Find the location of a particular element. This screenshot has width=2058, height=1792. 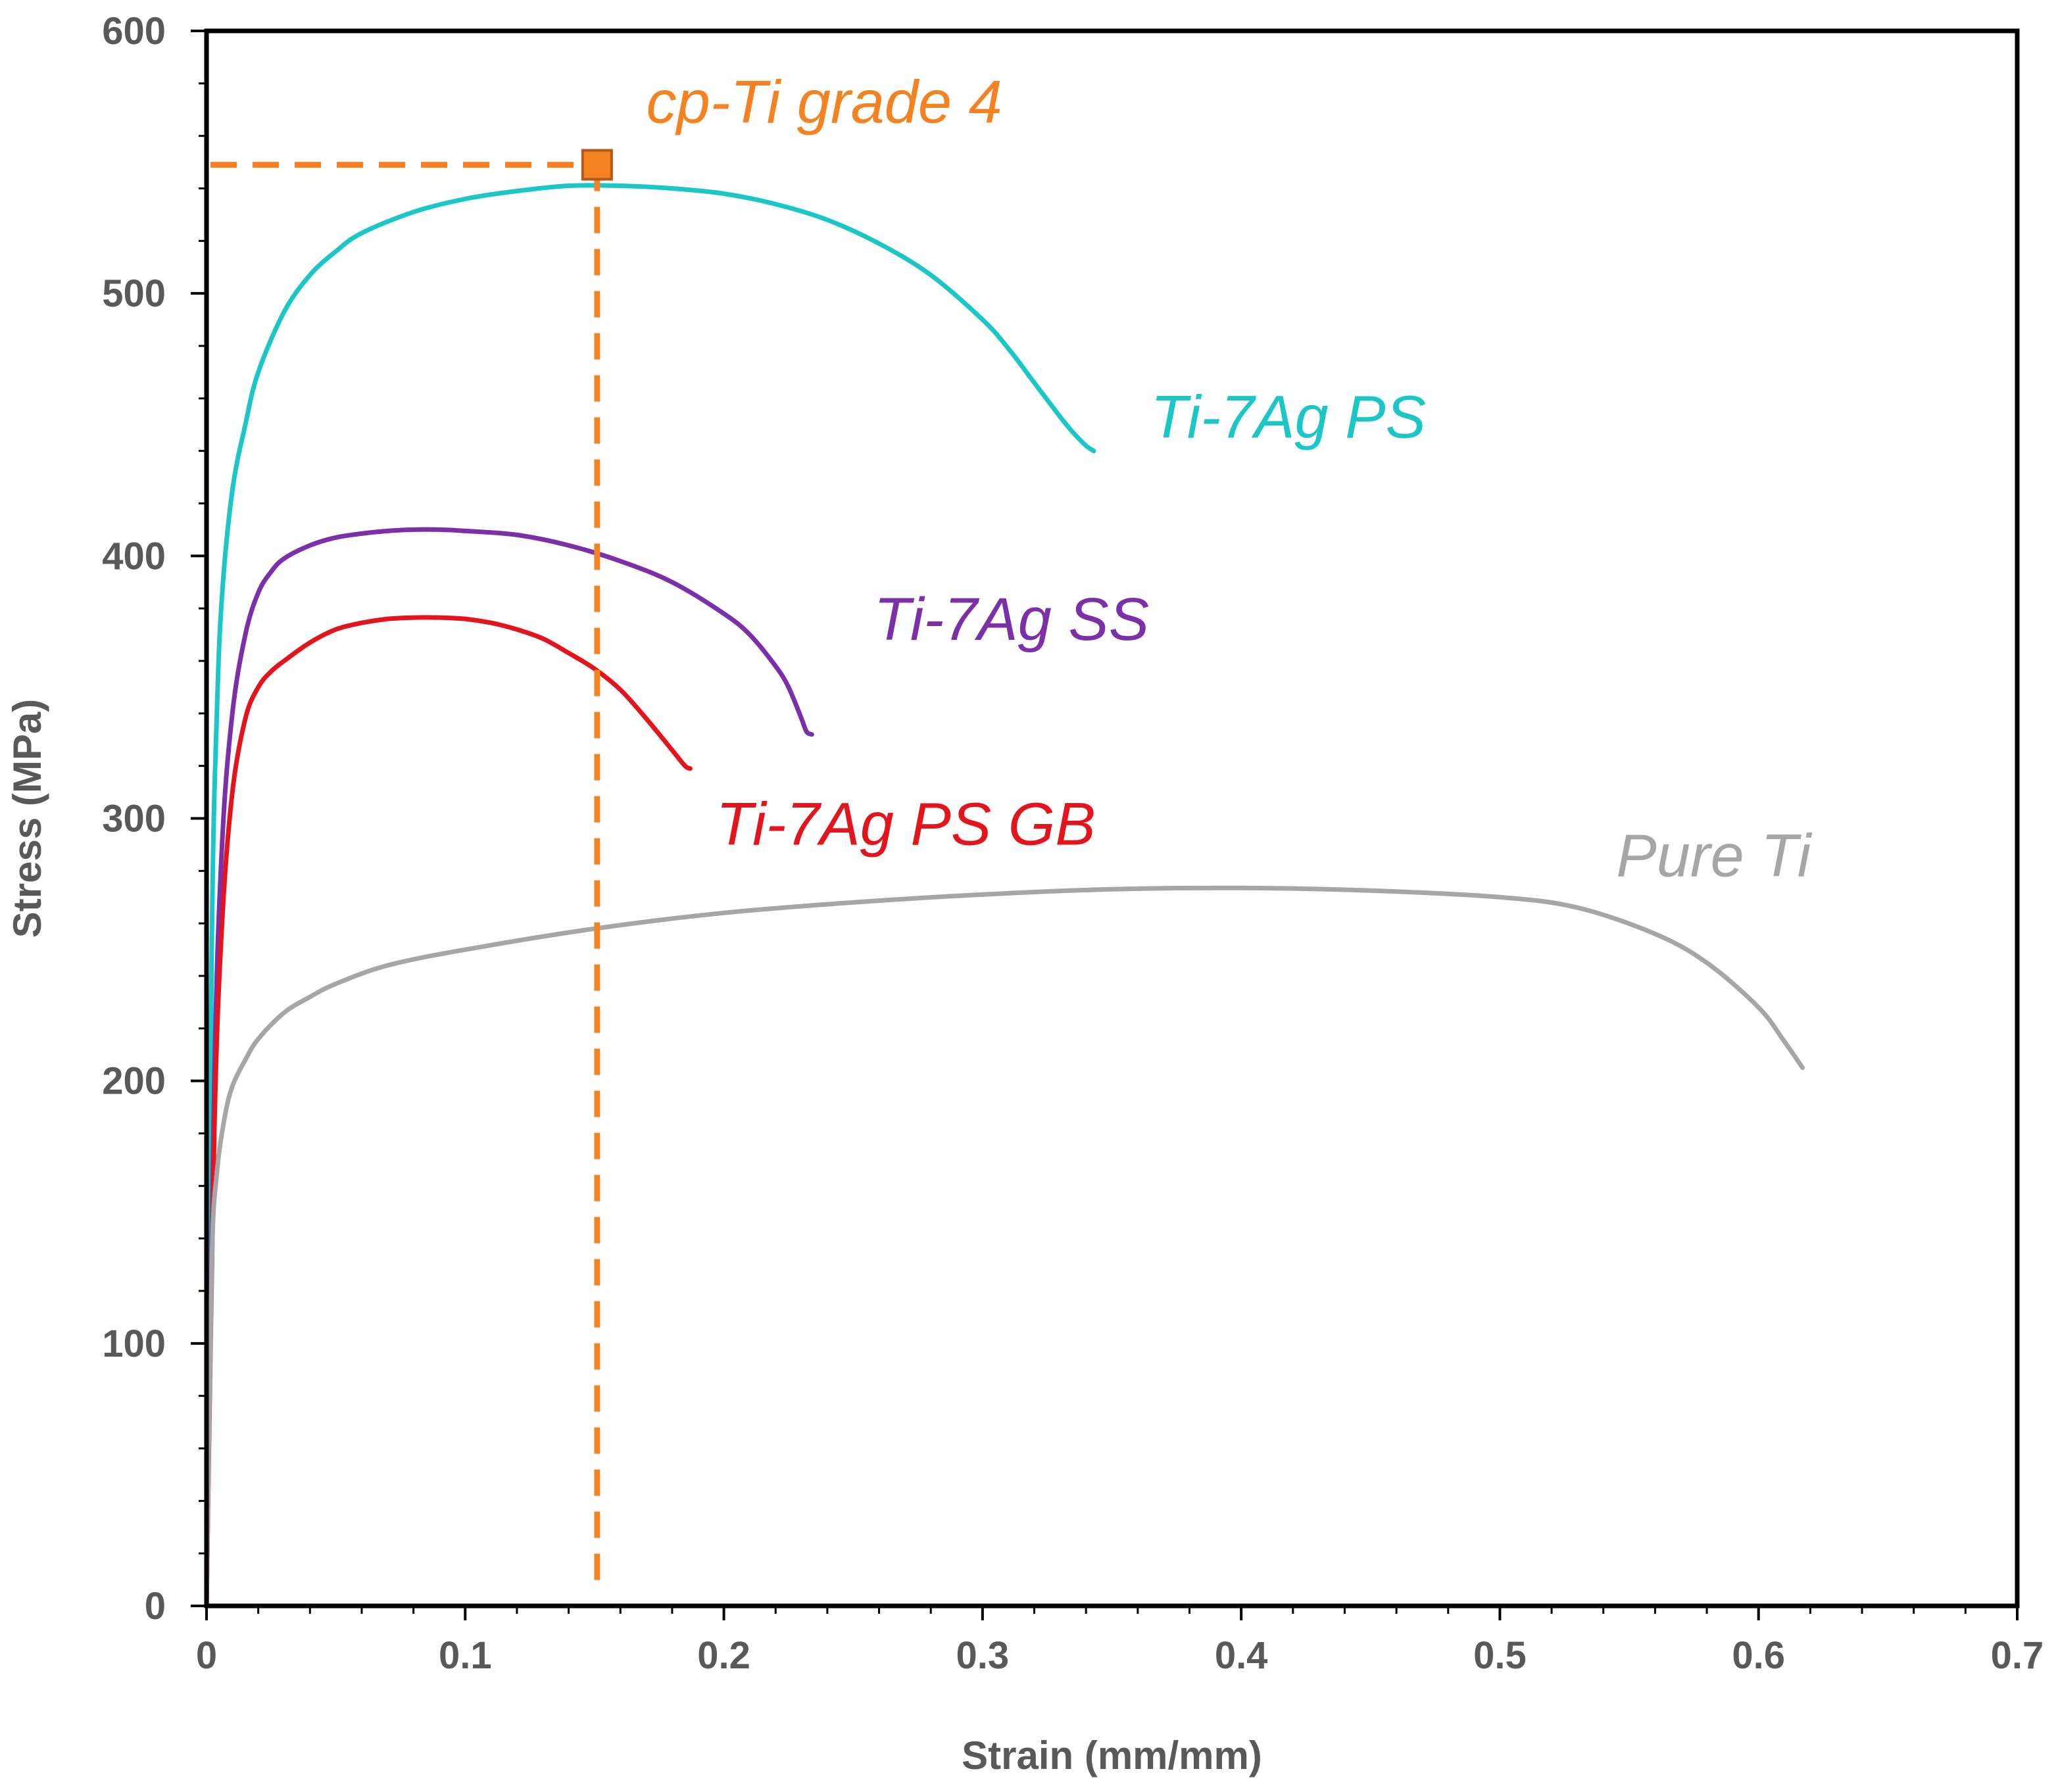

x-tick-label: 0.1 is located at coordinates (466, 1655).